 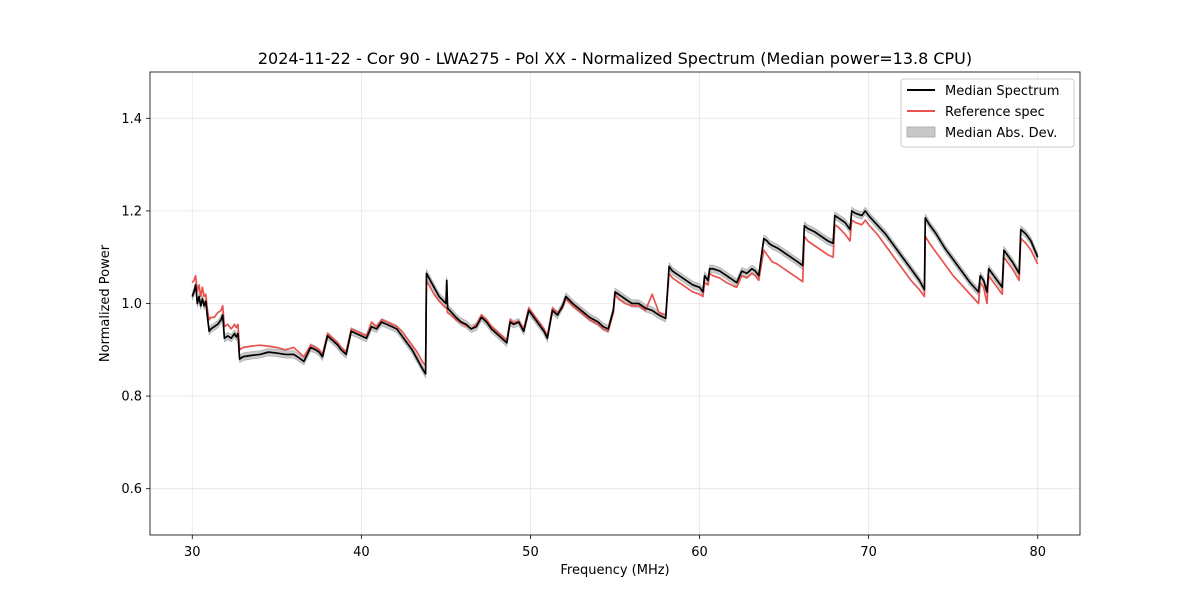 What do you see at coordinates (614, 570) in the screenshot?
I see `x-axis-label: Frequency (MHz)` at bounding box center [614, 570].